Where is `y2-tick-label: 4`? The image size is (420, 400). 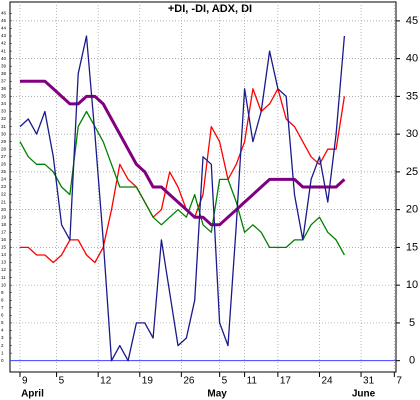 y2-tick-label: 4 is located at coordinates (2, 330).